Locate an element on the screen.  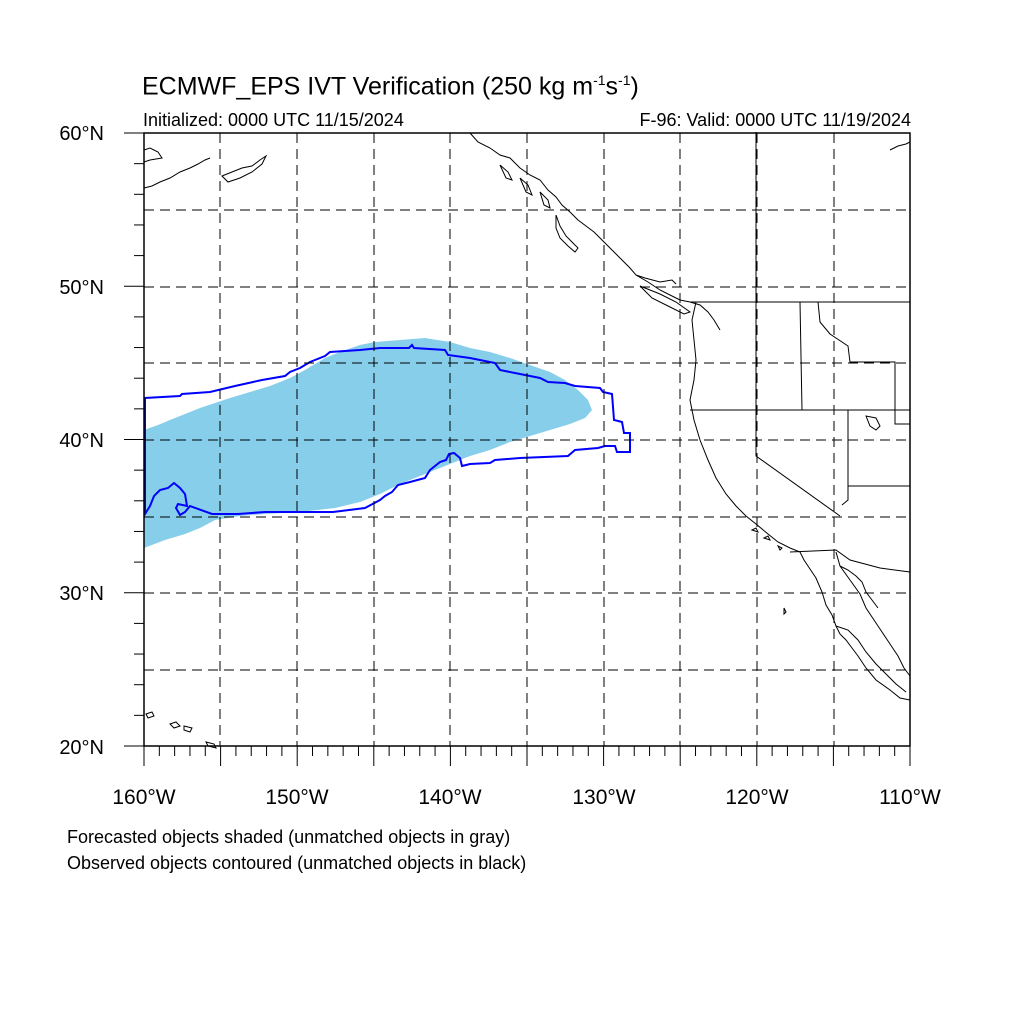
initialized-label: Initialized: 0000 UTC 11/15/2024 is located at coordinates (273, 120).